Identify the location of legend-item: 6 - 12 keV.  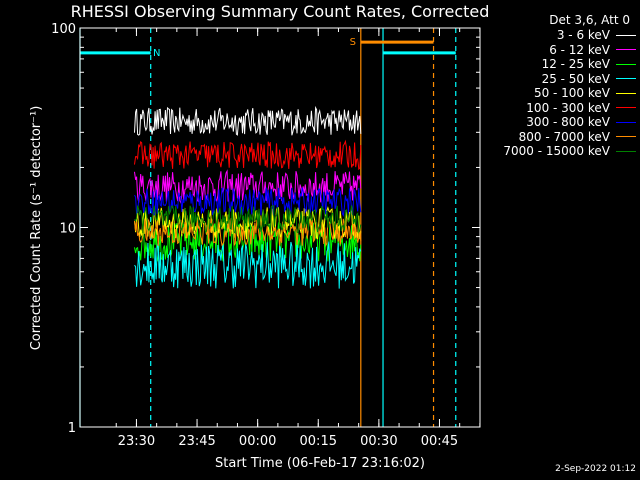
(558, 50).